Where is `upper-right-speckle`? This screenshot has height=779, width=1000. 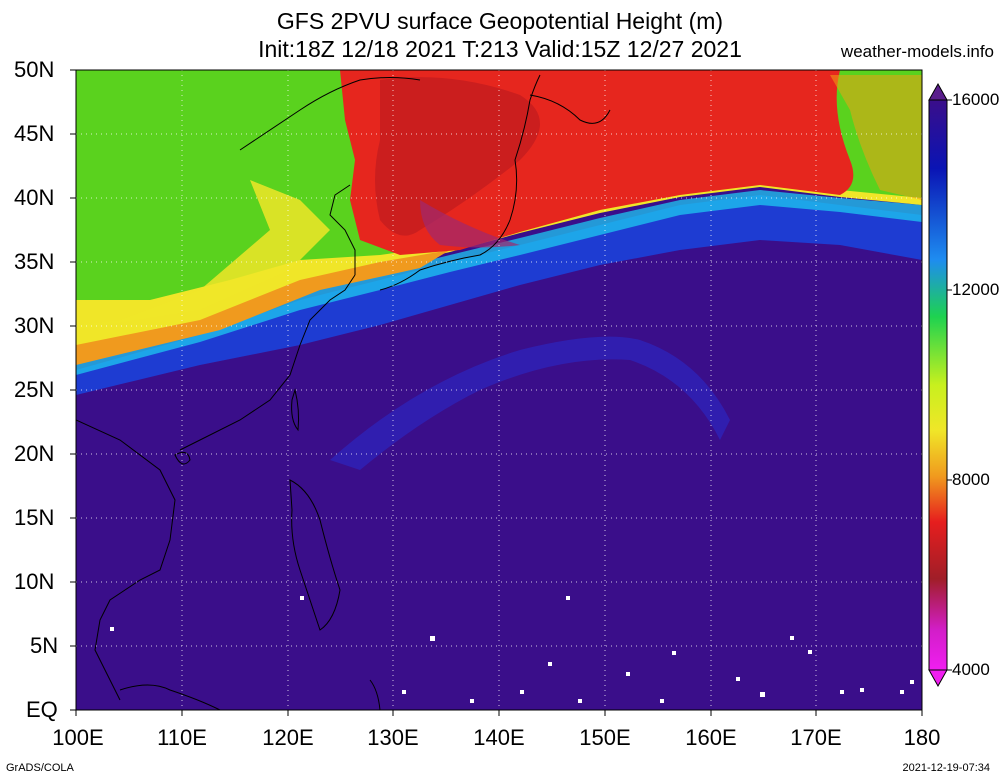 upper-right-speckle is located at coordinates (876, 137).